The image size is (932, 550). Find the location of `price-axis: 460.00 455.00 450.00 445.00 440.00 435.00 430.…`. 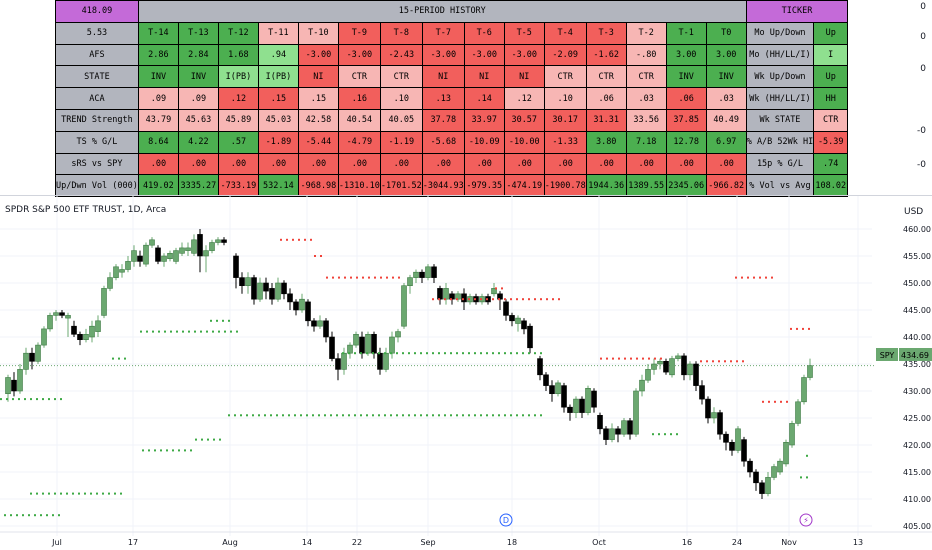

price-axis: 460.00 455.00 450.00 445.00 440.00 435.00 430.… is located at coordinates (917, 378).